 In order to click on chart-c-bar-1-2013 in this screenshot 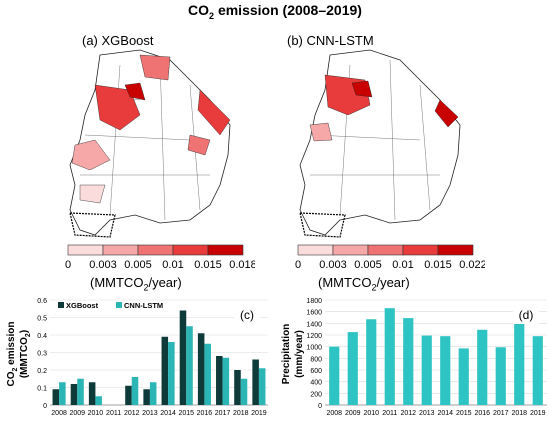, I will do `click(153, 393)`.